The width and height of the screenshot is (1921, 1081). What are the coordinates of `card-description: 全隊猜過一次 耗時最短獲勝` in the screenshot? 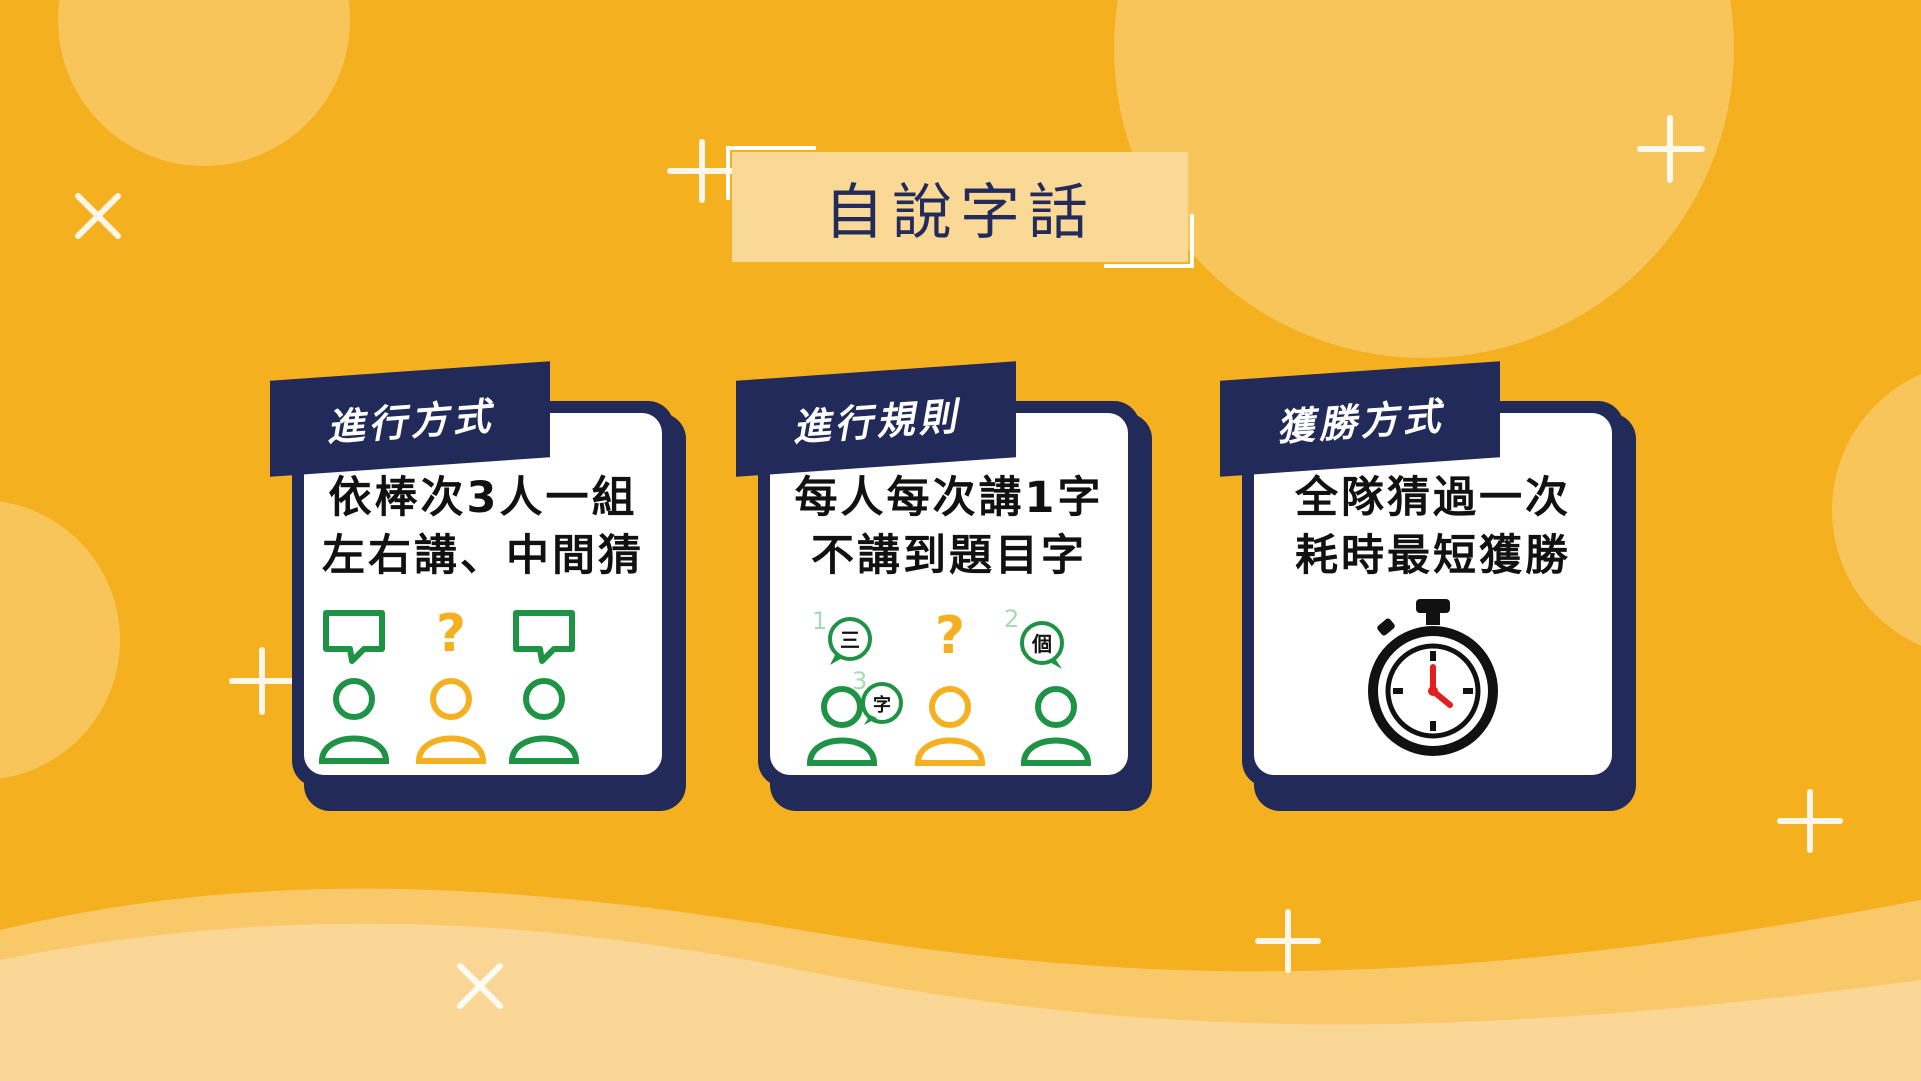 It's located at (1433, 527).